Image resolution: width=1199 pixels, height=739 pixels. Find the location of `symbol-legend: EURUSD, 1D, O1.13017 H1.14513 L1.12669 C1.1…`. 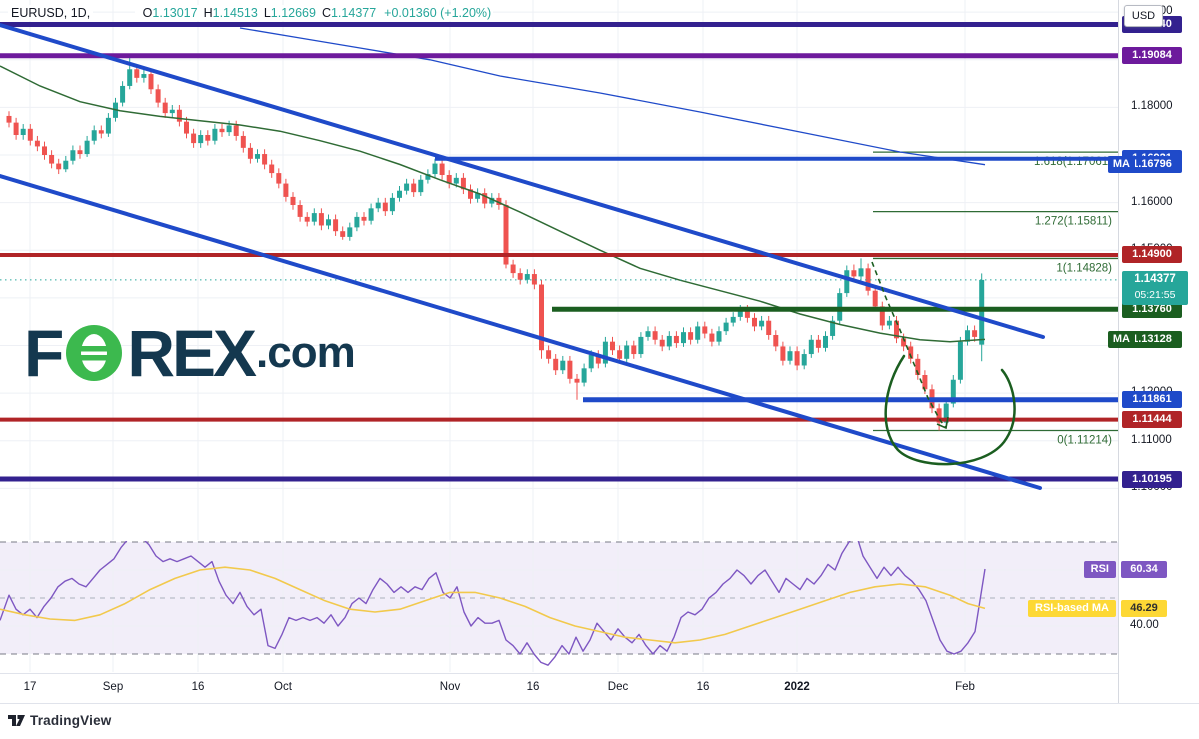

symbol-legend: EURUSD, 1D, O1.13017 H1.14513 L1.12669 C1.1… is located at coordinates (251, 13).